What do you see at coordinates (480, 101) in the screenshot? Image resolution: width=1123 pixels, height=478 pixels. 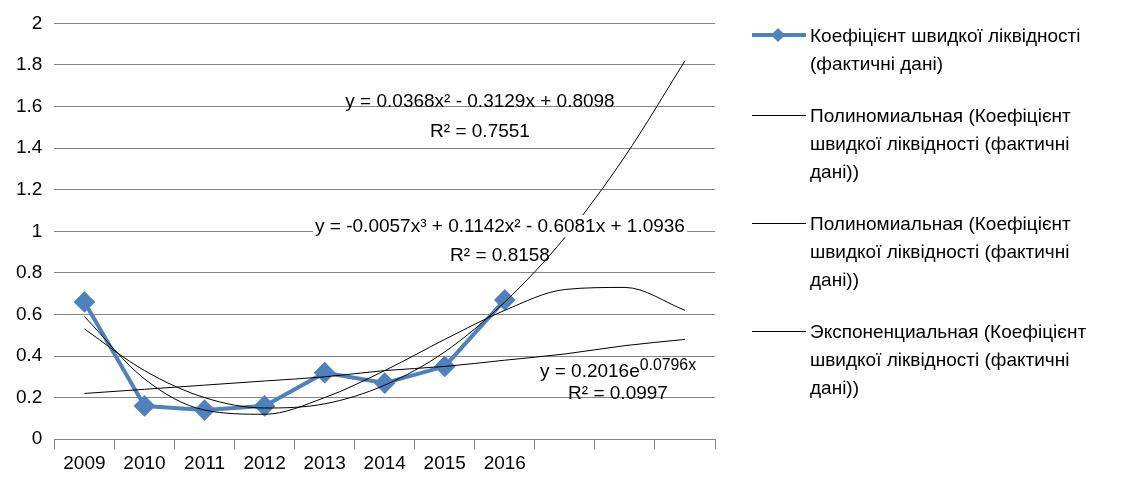 I see `annotation: y = 0.0368x² - 0.3129x + 0.8098` at bounding box center [480, 101].